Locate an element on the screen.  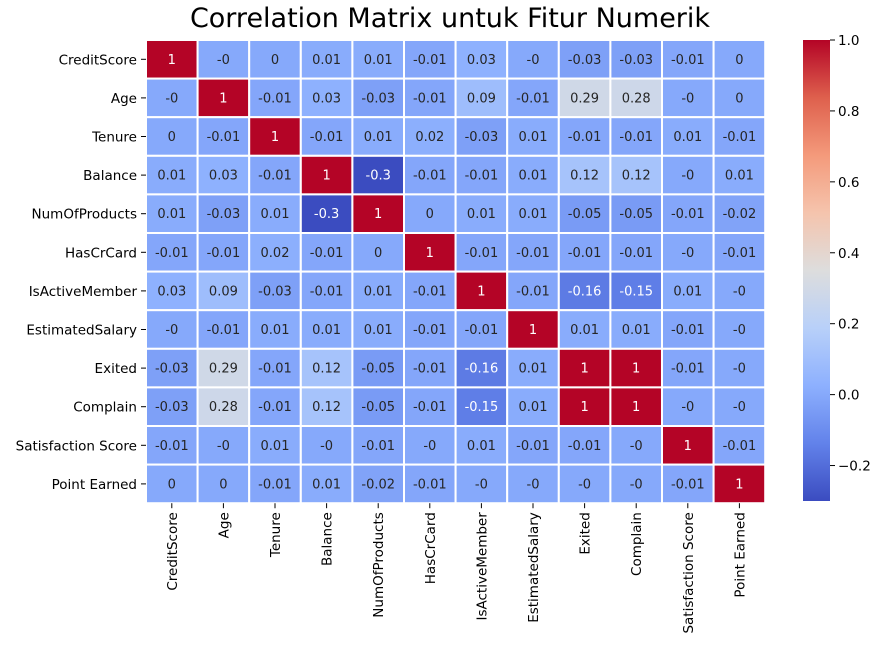
y-tick-label: Point Earned is located at coordinates (94, 485).